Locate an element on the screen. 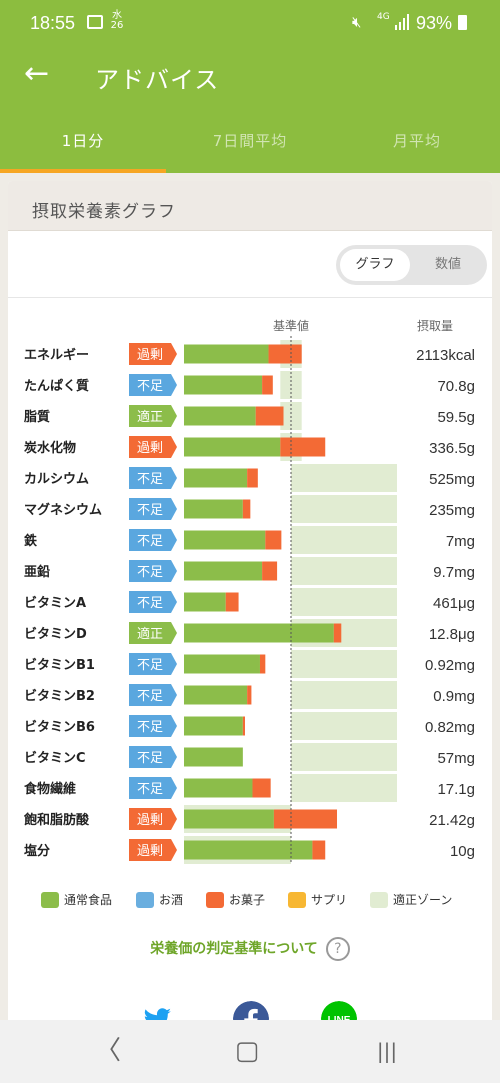 This screenshot has width=500, height=1083. amount-value: 2113kcal is located at coordinates (445, 355).